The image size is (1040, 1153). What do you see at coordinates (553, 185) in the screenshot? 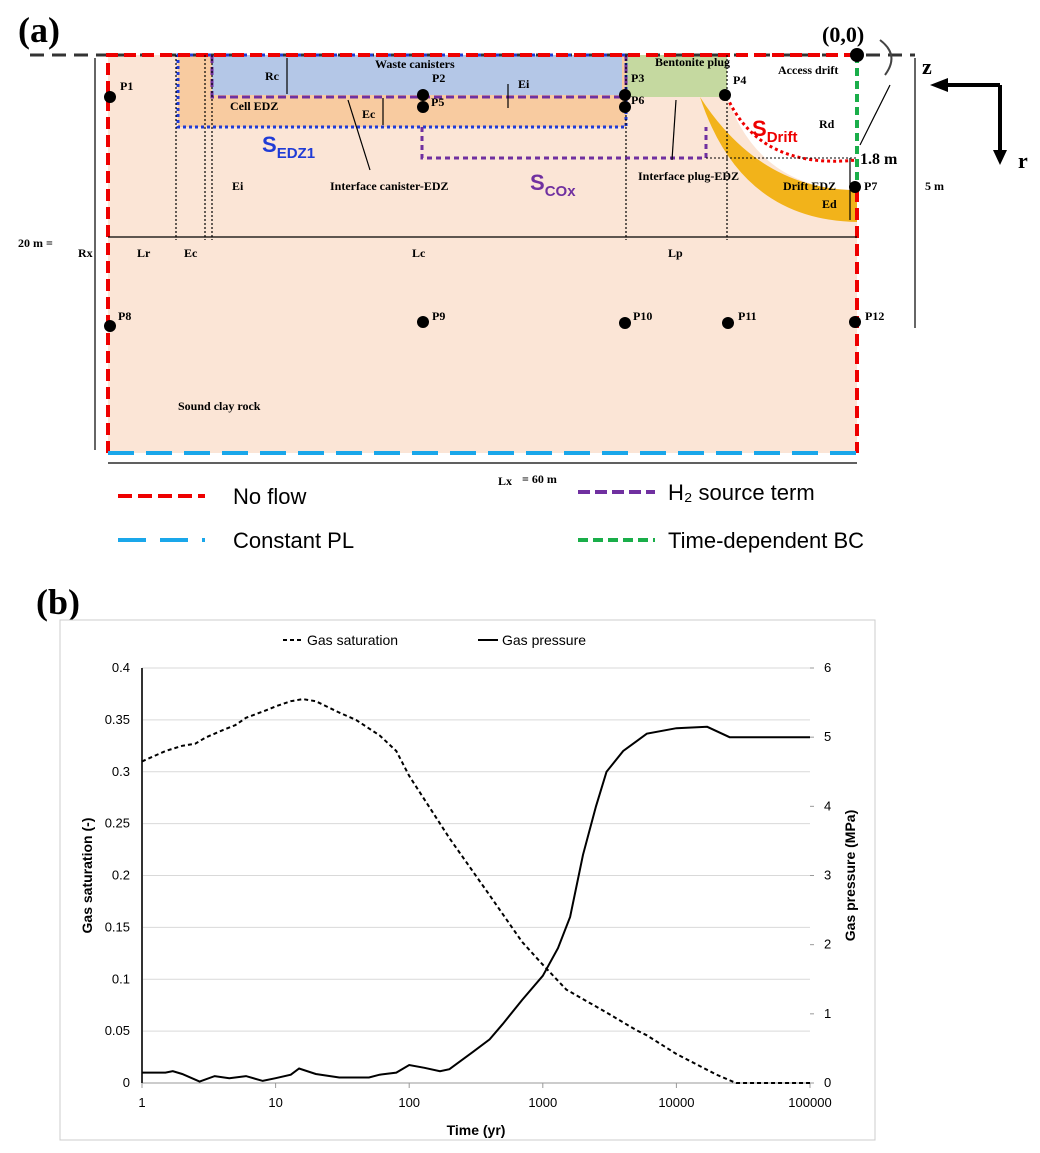
I see `label: SCOx` at bounding box center [553, 185].